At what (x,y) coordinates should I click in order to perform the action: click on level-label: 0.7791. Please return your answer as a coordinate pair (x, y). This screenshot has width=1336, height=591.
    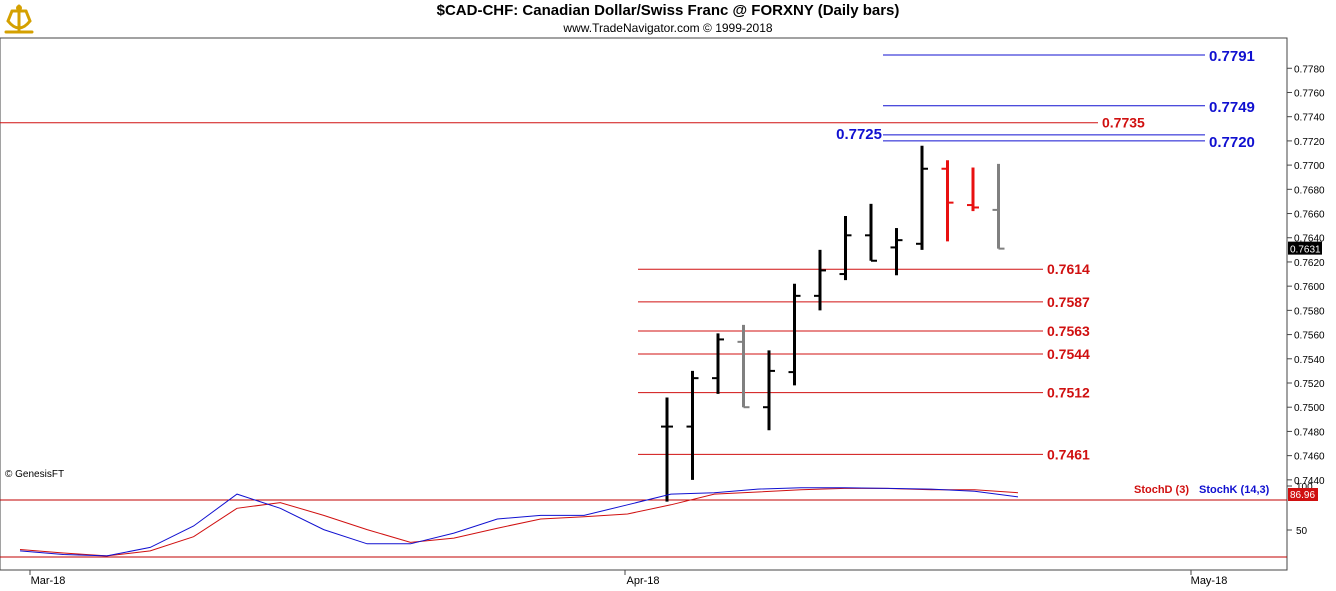
    Looking at the image, I should click on (1232, 56).